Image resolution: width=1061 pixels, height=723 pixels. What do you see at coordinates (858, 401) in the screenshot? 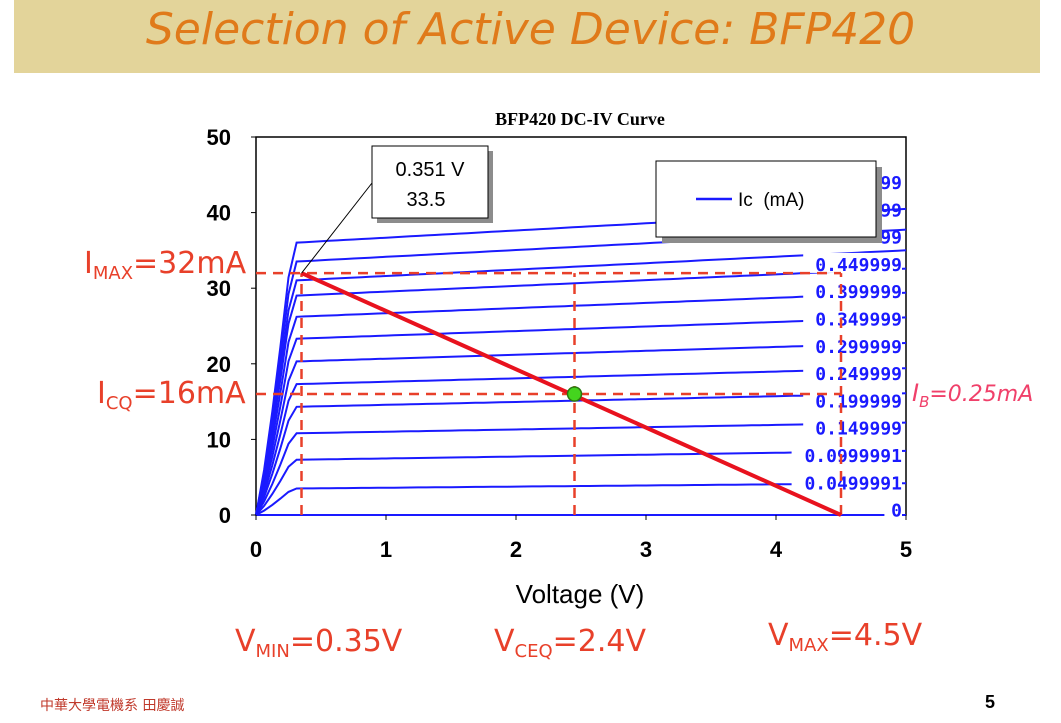
I see `curve-label: 0.199999` at bounding box center [858, 401].